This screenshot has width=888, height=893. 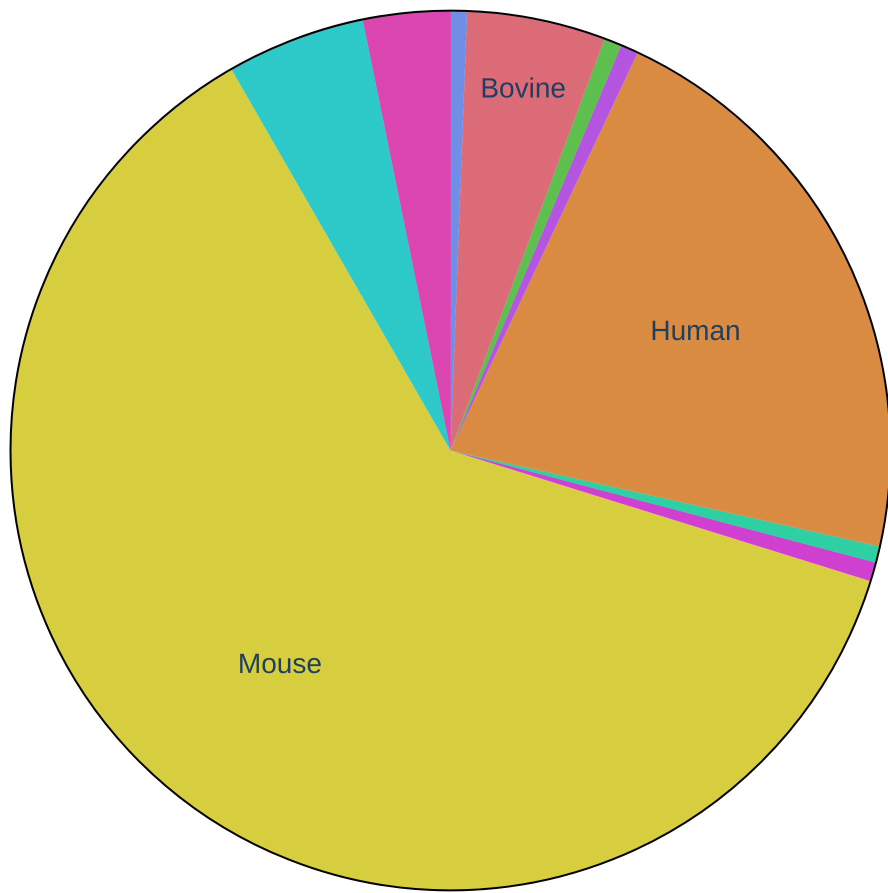 What do you see at coordinates (695, 330) in the screenshot?
I see `slice-label: Human` at bounding box center [695, 330].